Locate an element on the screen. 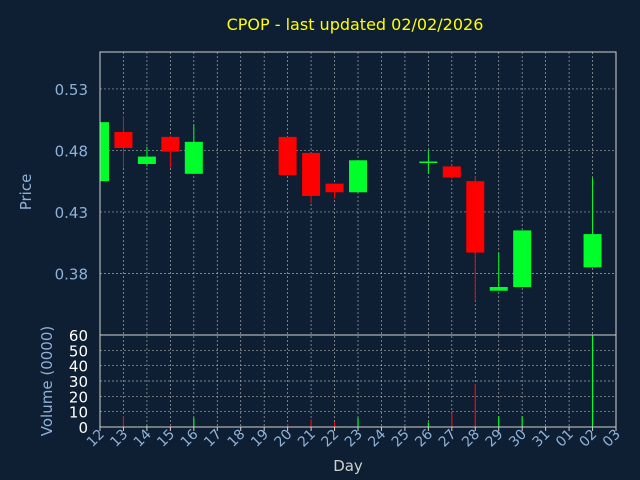 This screenshot has height=480, width=640. volume-tick-label: 50 is located at coordinates (78, 351).